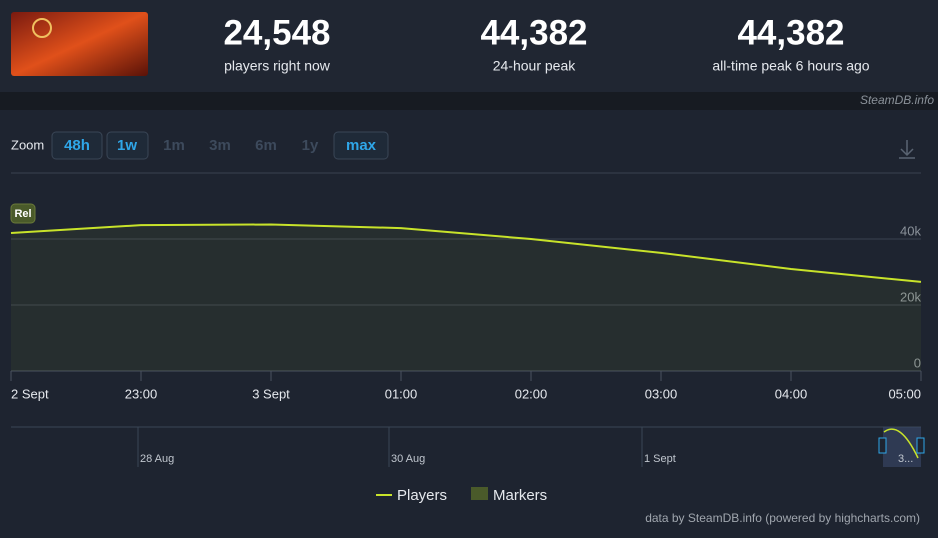 This screenshot has width=938, height=538. Describe the element at coordinates (661, 393) in the screenshot. I see `x-tick-label: 03:00` at that location.